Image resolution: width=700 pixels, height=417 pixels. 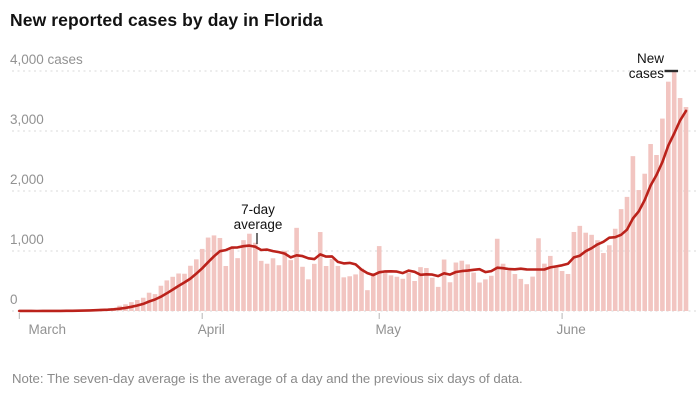 I want to click on month-label: June, so click(x=570, y=329).